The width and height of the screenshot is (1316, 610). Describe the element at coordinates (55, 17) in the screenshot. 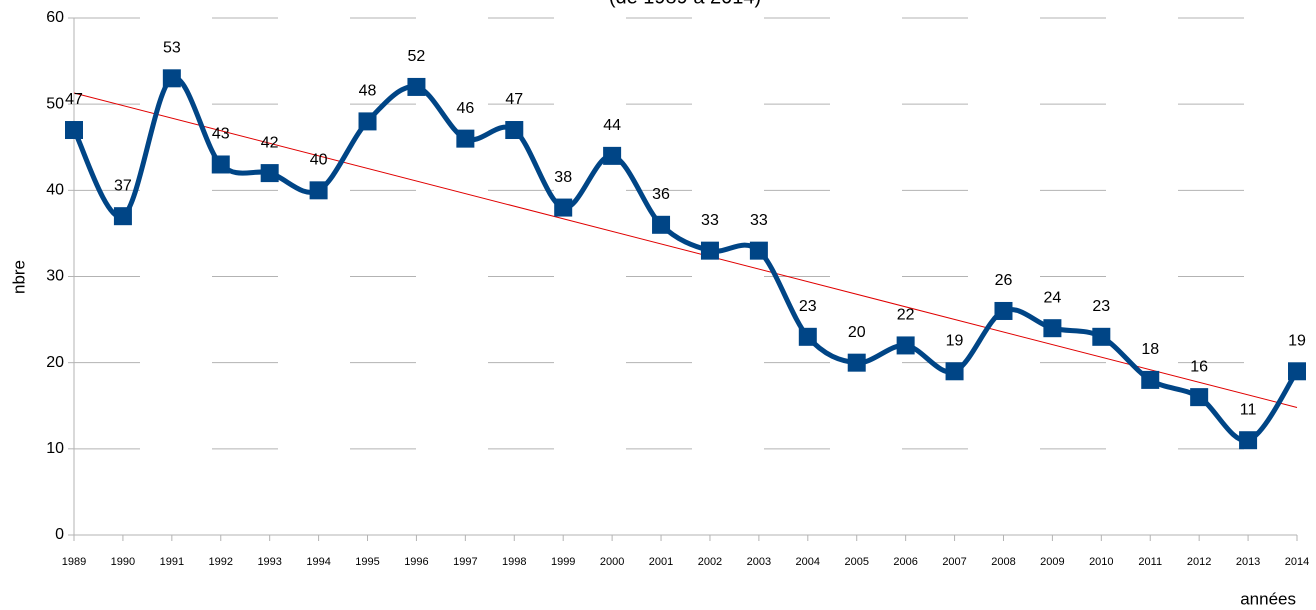

I see `y-tick-label: 60` at that location.